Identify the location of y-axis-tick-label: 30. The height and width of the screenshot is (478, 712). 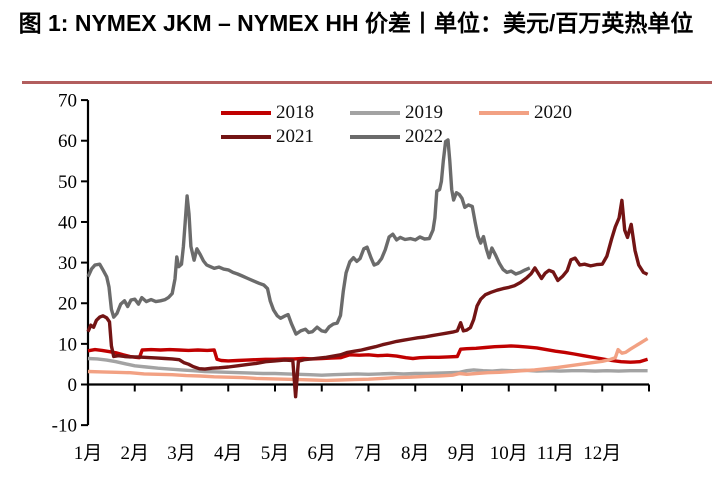
(67, 263).